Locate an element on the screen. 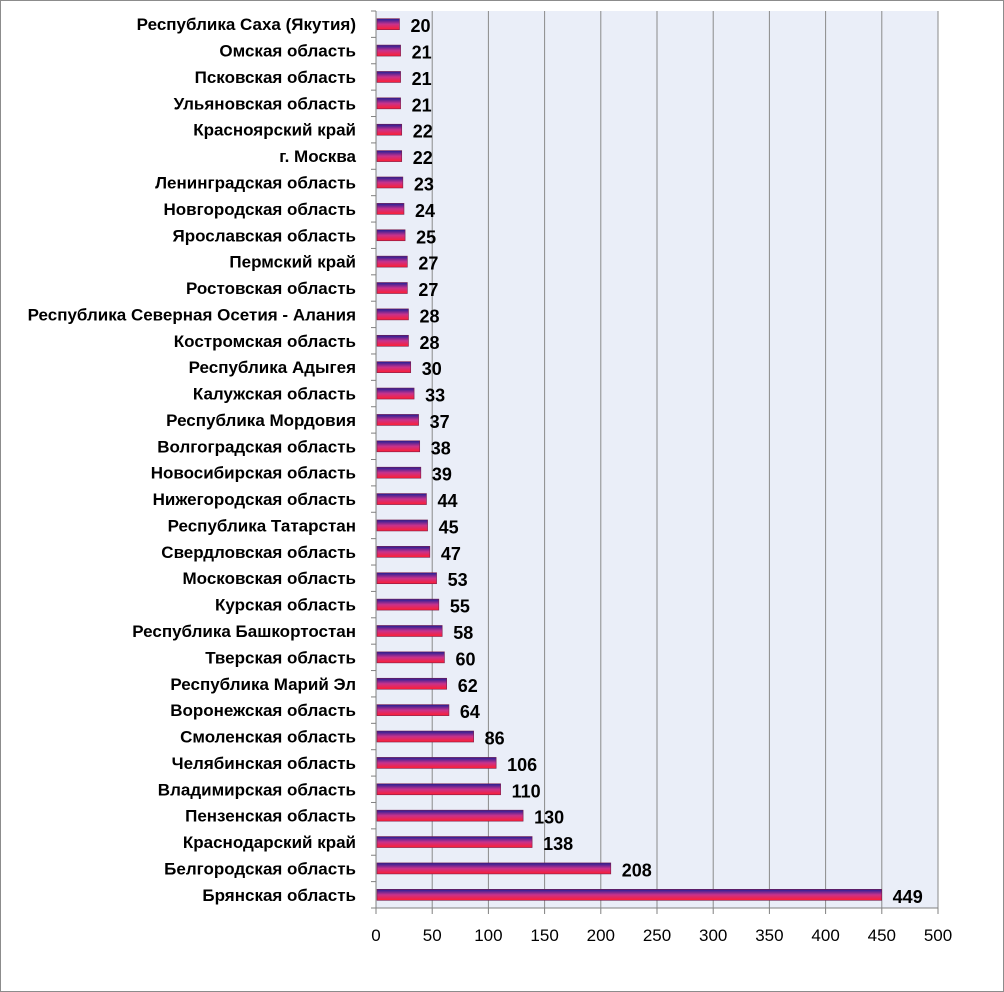 Image resolution: width=1004 pixels, height=992 pixels. category-label: Пензенская область is located at coordinates (270, 816).